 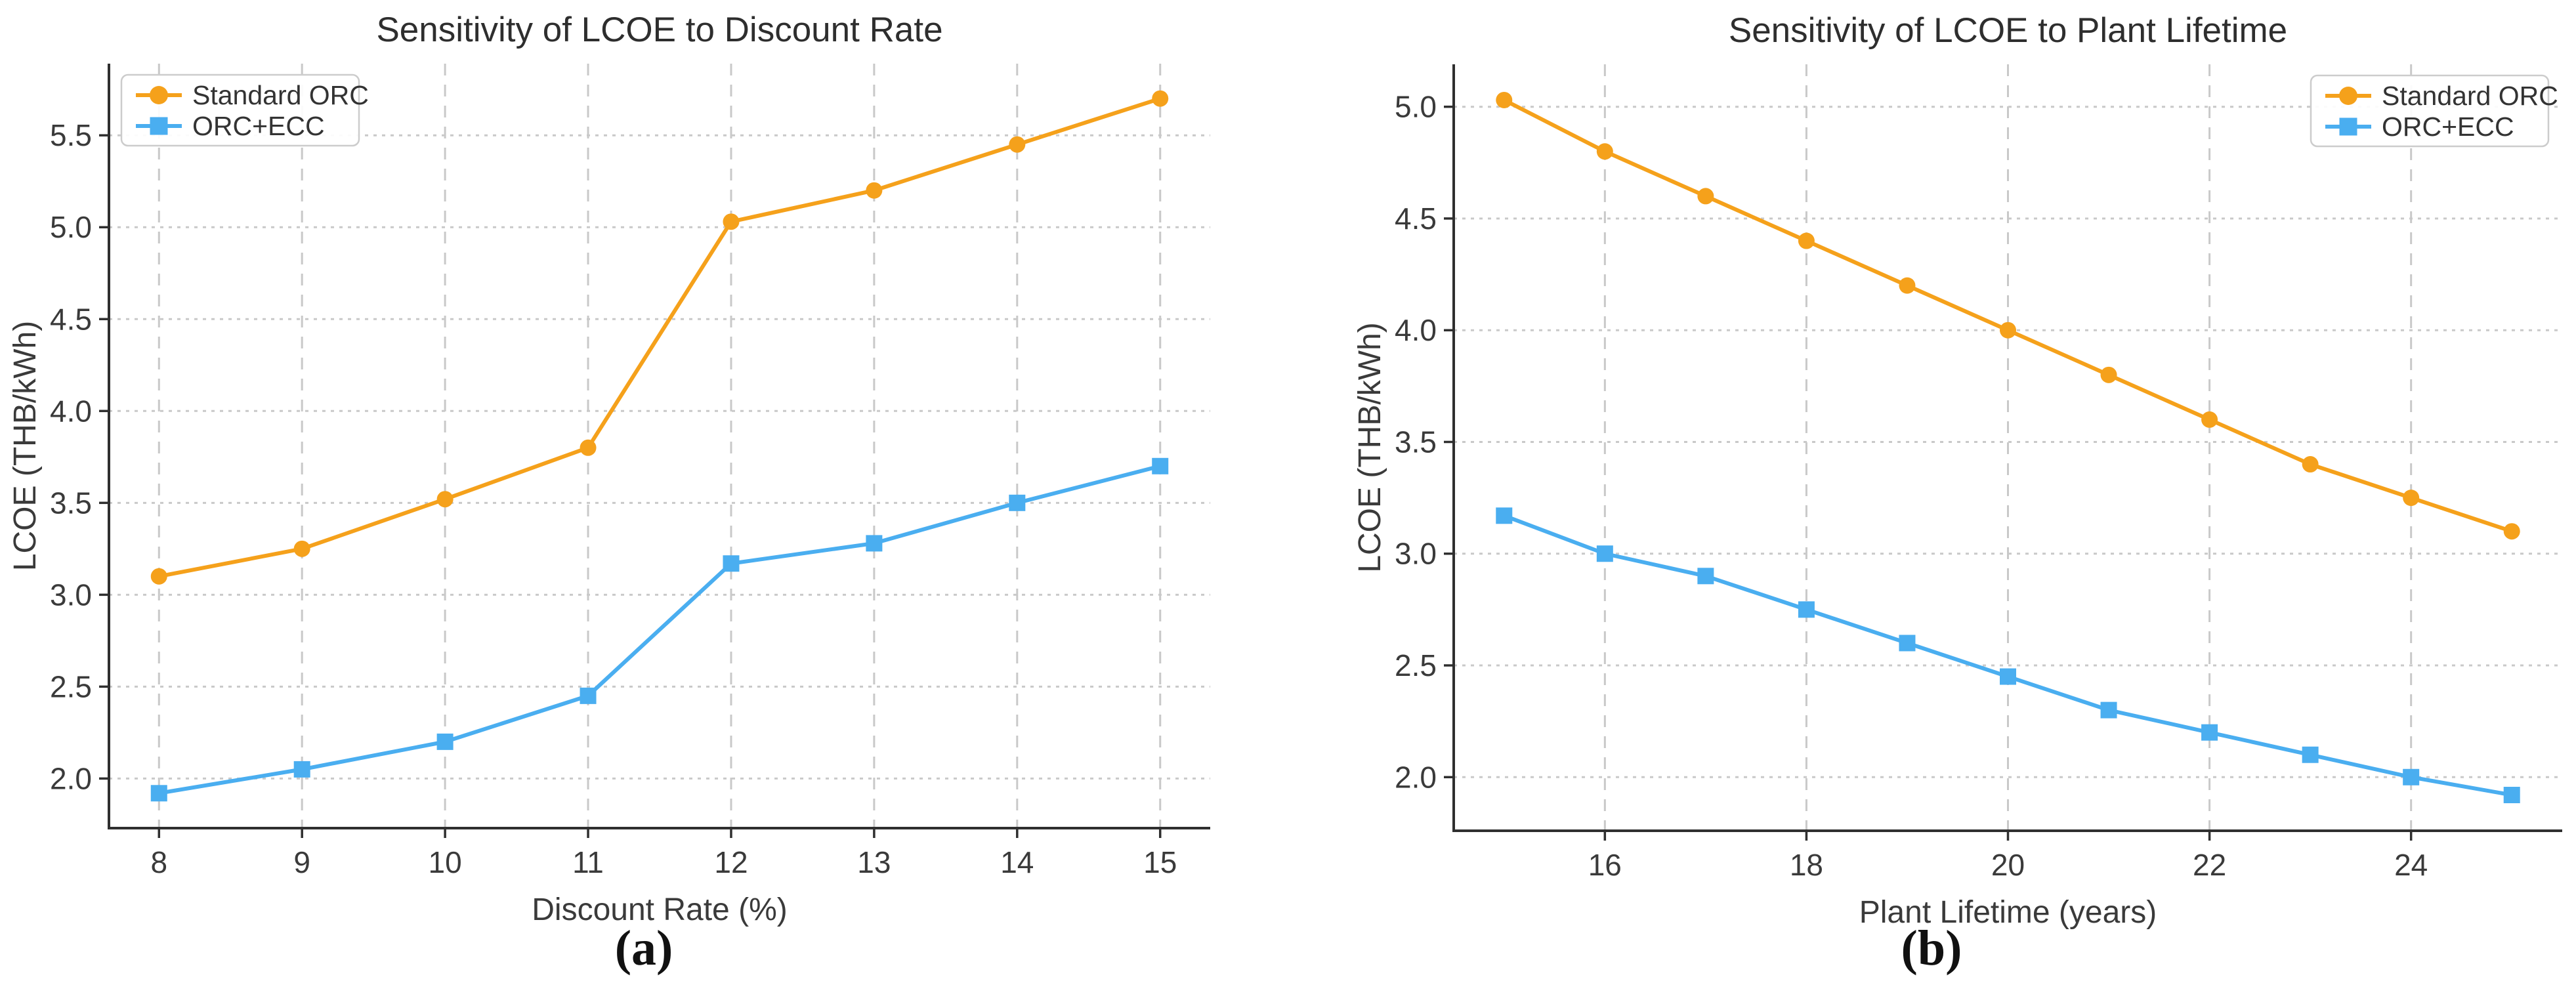 What do you see at coordinates (1605, 865) in the screenshot?
I see `x-tick-label: 16` at bounding box center [1605, 865].